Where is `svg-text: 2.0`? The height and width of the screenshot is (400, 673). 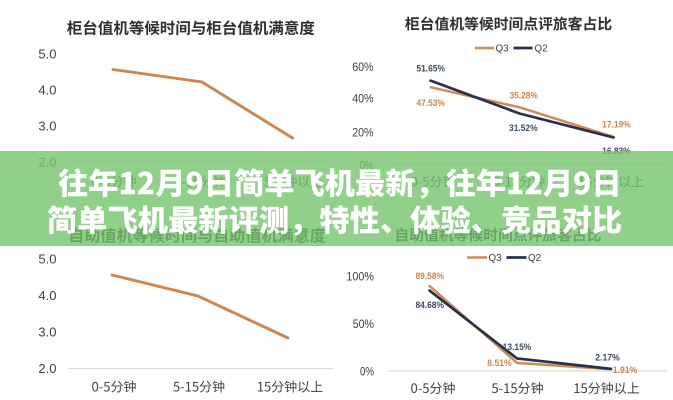
svg-text: 2.0 is located at coordinates (47, 368).